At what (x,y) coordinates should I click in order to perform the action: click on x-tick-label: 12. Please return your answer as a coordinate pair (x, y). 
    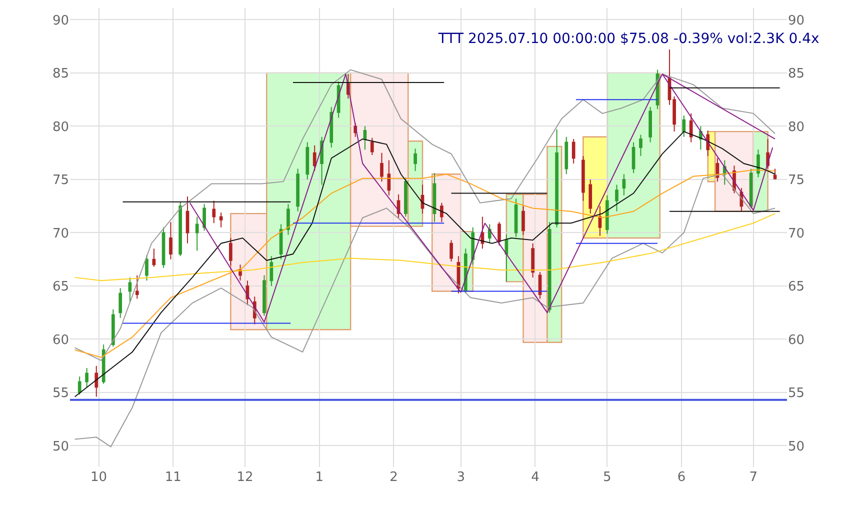
    Looking at the image, I should click on (245, 477).